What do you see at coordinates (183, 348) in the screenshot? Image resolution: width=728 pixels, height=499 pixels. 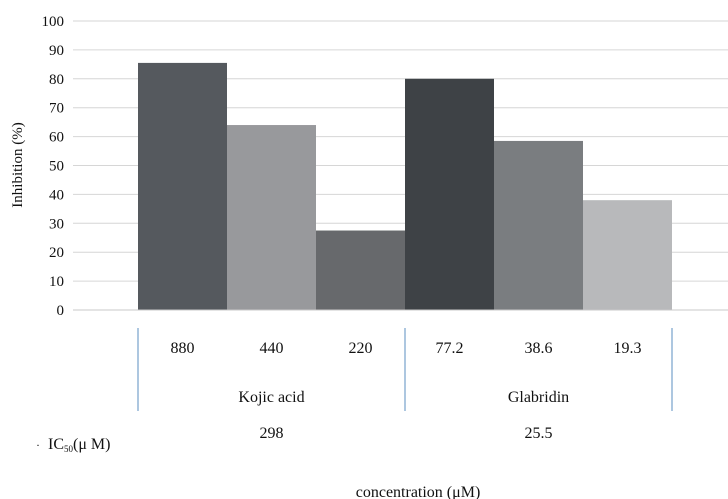 I see `x-tick-label: 880` at bounding box center [183, 348].